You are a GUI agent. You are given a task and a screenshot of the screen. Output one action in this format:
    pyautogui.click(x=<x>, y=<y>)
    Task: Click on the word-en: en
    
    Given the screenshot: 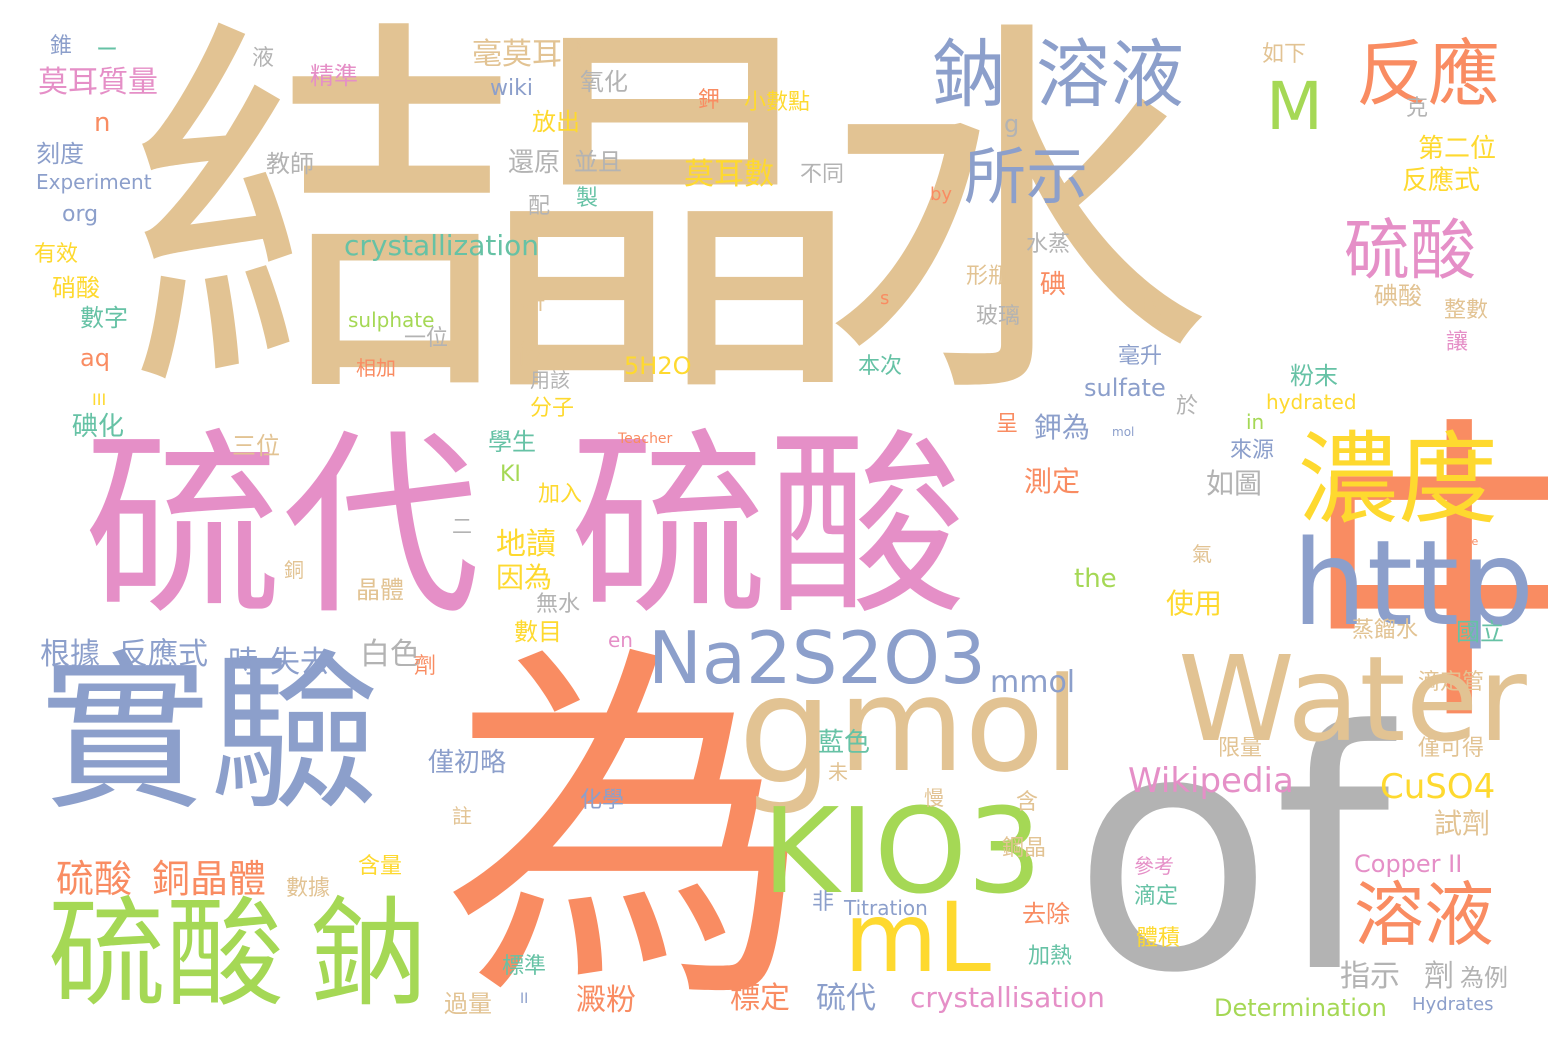 What is the action you would take?
    pyautogui.click(x=620, y=640)
    